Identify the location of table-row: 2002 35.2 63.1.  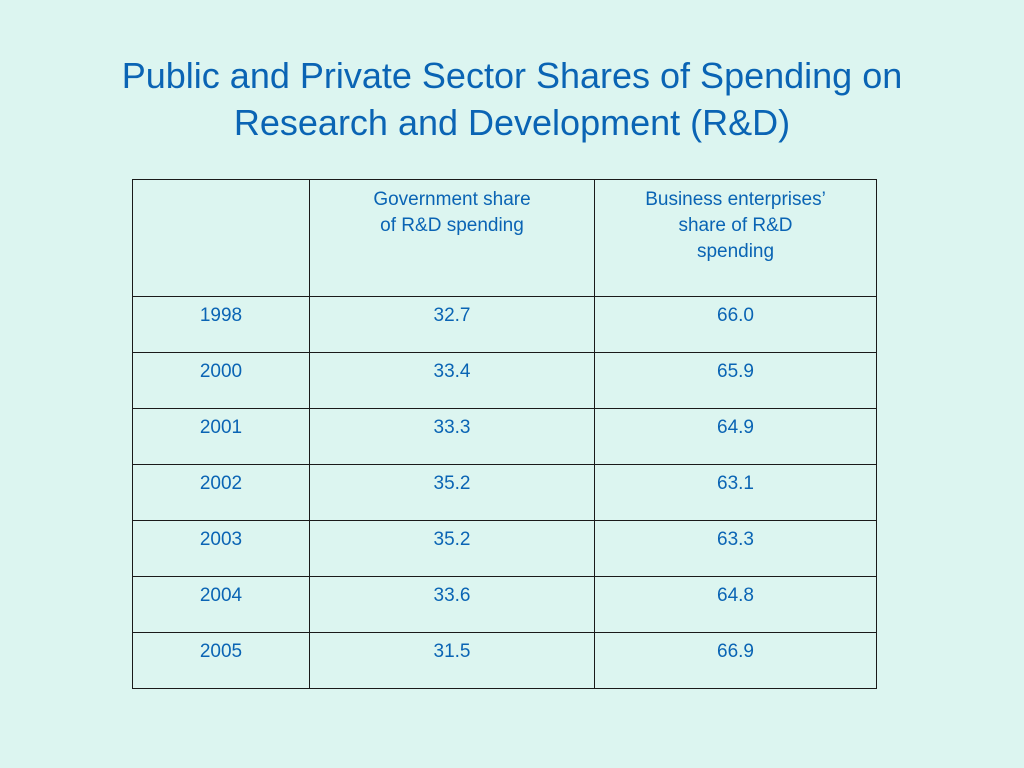
(504, 492).